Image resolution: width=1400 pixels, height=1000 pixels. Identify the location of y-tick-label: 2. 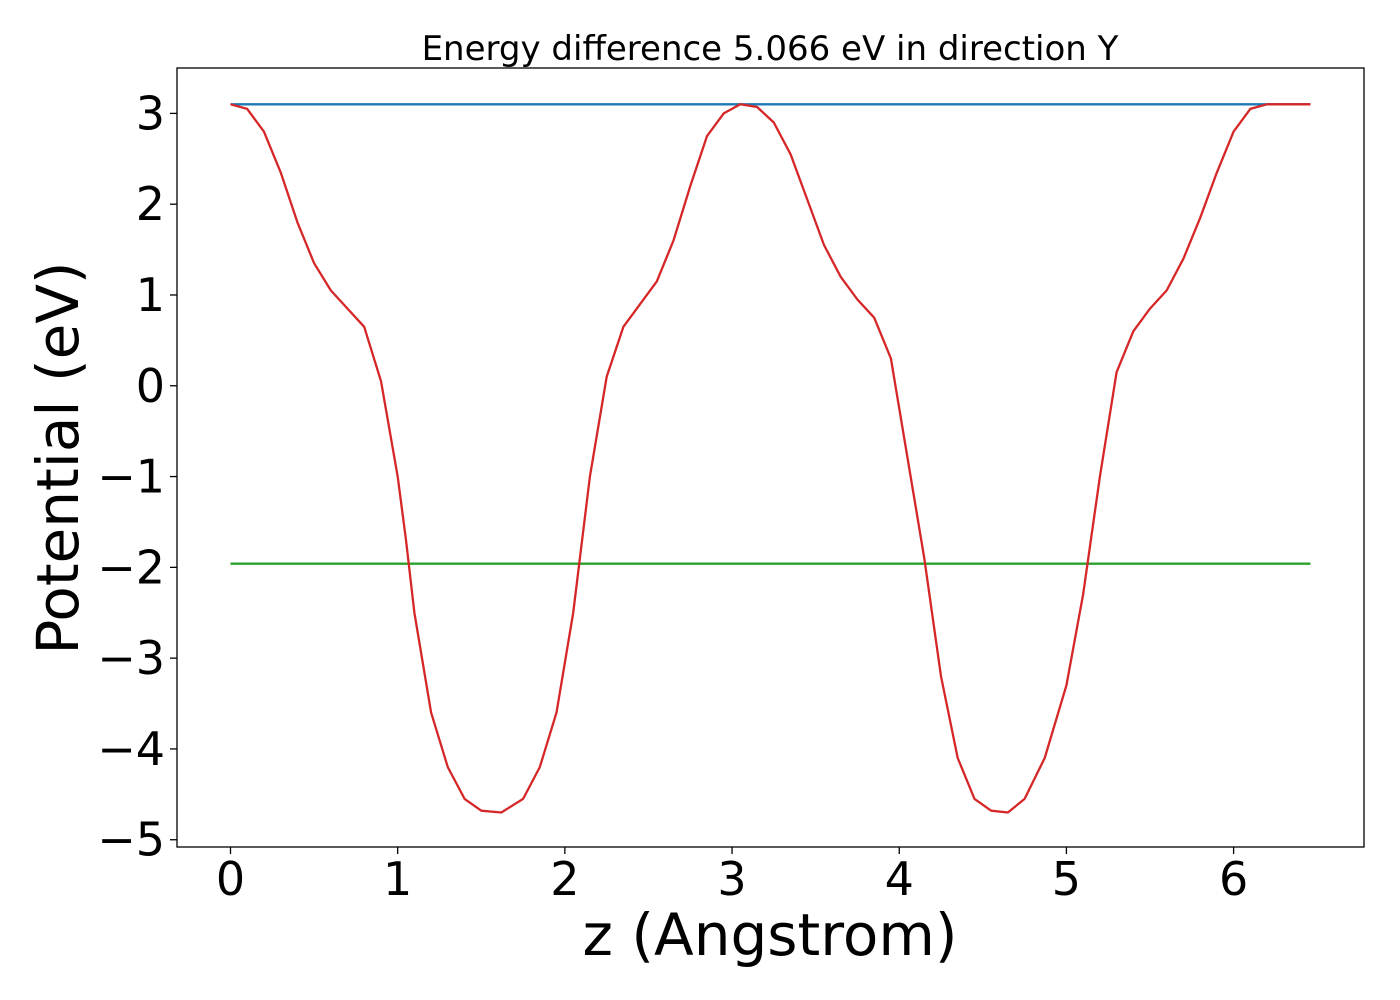
(150, 204).